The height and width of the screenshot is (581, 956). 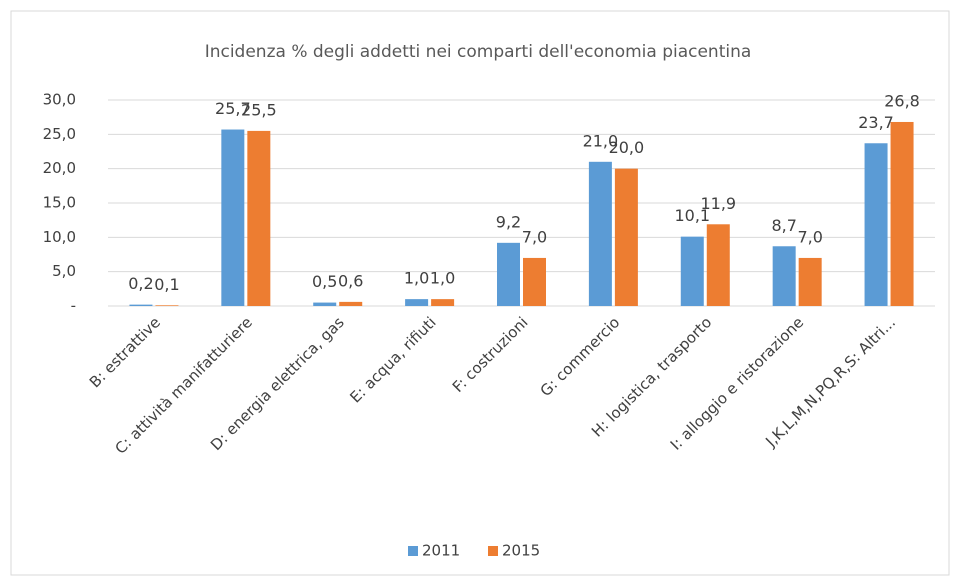 What do you see at coordinates (601, 140) in the screenshot?
I see `value-label: 21,0` at bounding box center [601, 140].